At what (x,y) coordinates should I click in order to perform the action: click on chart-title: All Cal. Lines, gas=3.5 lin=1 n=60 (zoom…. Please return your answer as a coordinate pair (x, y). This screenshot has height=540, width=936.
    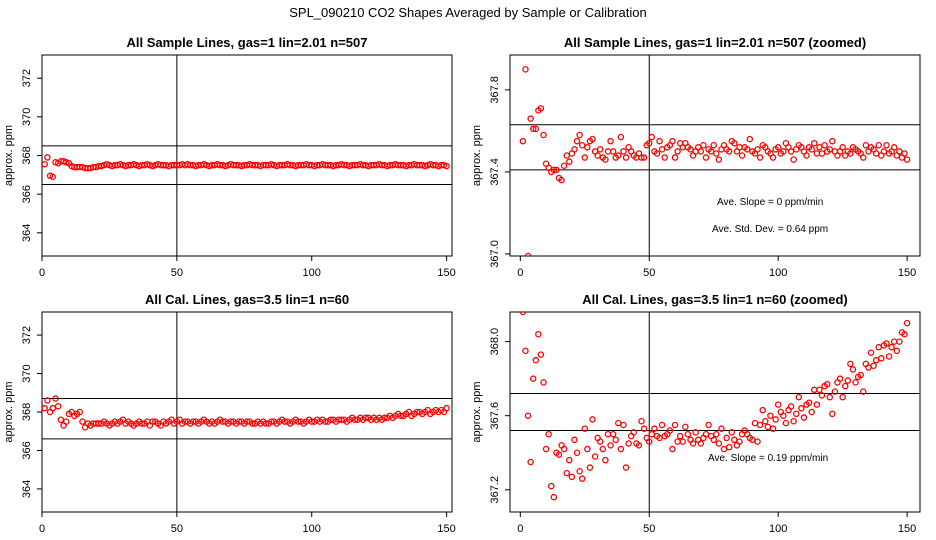
    Looking at the image, I should click on (715, 299).